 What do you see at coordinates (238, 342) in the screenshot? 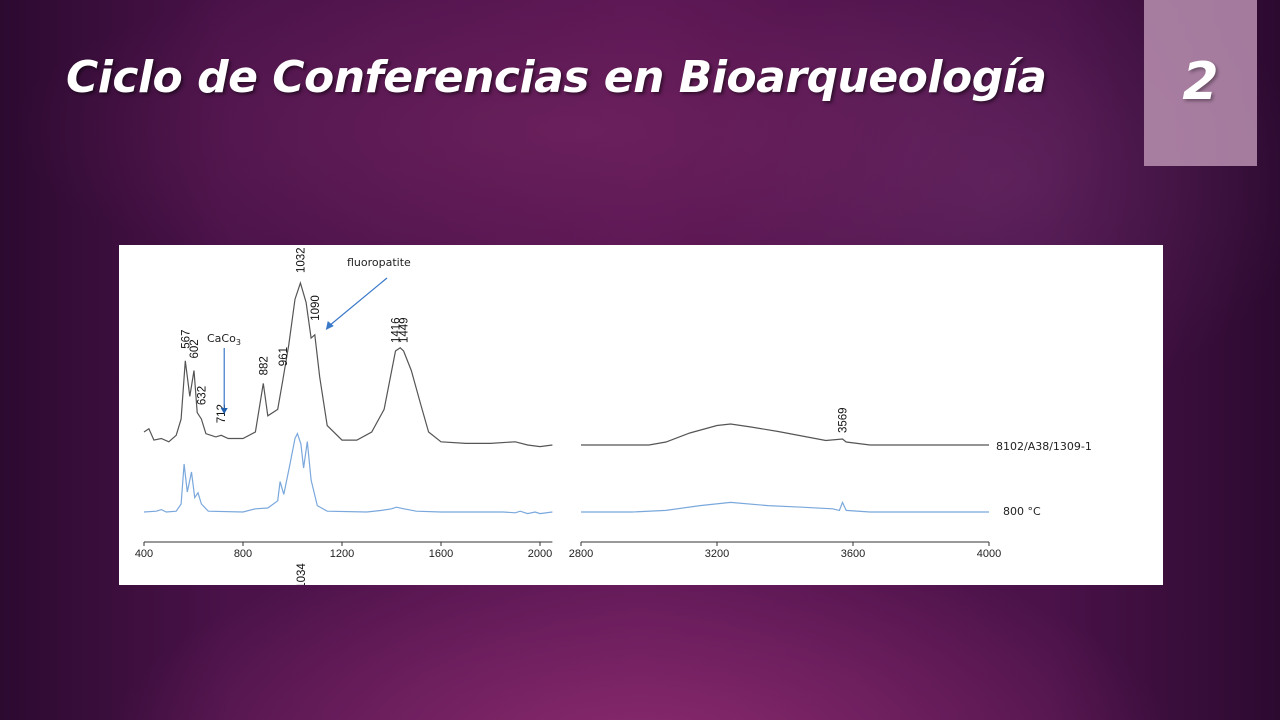
I see `annotation-caco3-subscript: 3` at bounding box center [238, 342].